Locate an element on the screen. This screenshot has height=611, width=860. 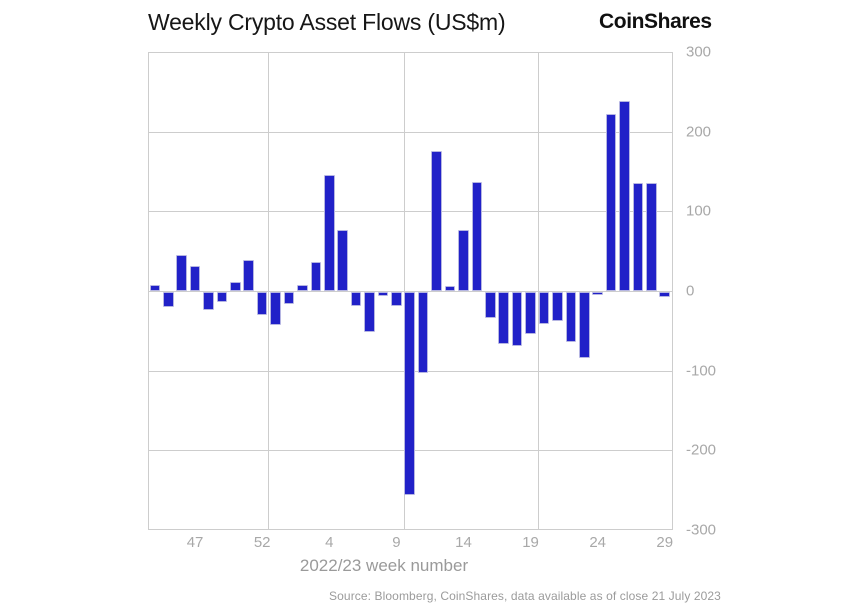
y-tick-label--300: -300 is located at coordinates (701, 530).